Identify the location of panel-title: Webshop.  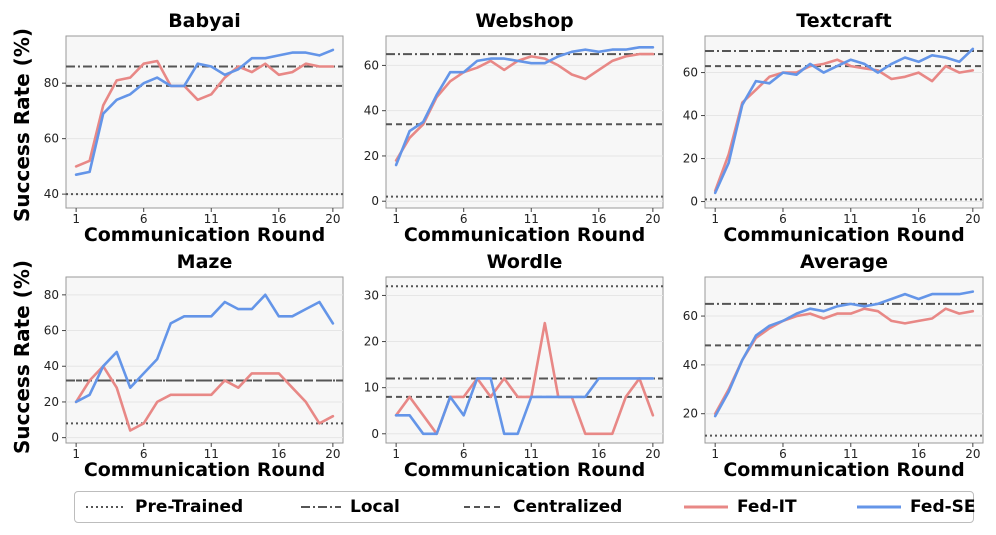
(524, 21).